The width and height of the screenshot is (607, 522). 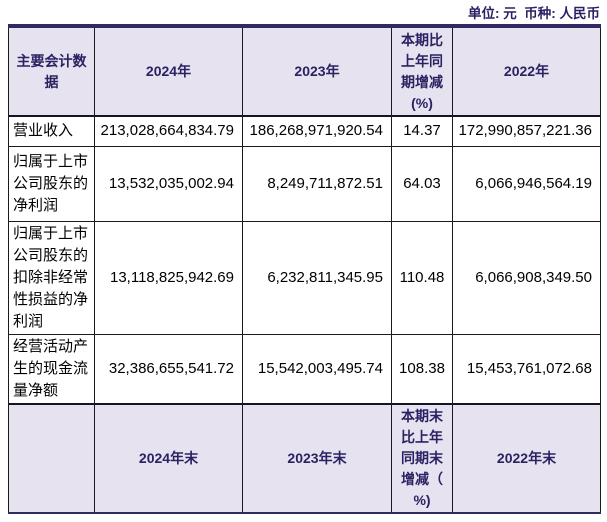 I want to click on row-label: 营业收入, so click(x=51, y=131).